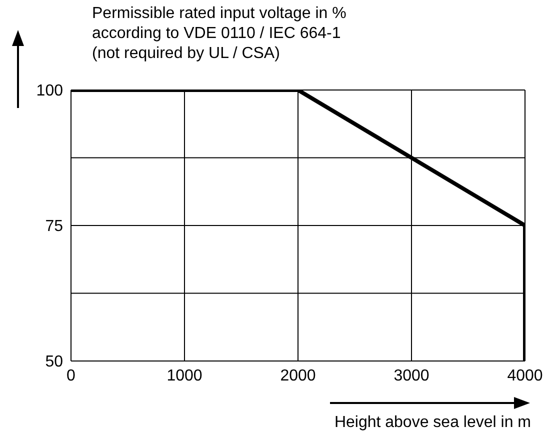  I want to click on x-axis-title: Height above sea level in m, so click(432, 423).